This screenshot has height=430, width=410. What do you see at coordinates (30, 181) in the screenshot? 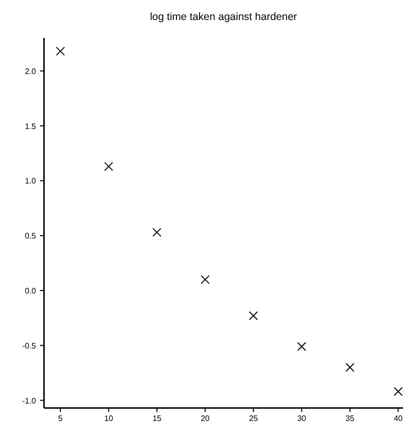
I see `y-tick-label: 1.0` at bounding box center [30, 181].